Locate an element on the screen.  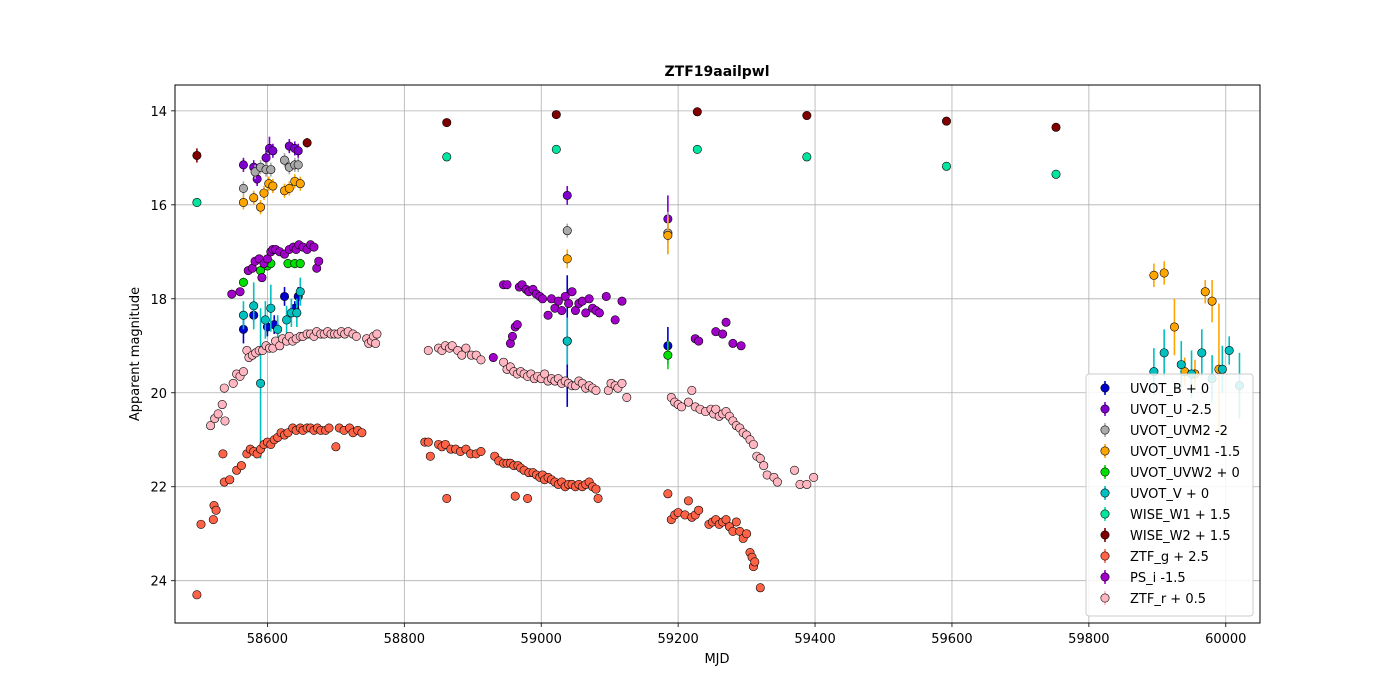
legend-label: UVOT_UVM1 -1.5 is located at coordinates (1185, 452).